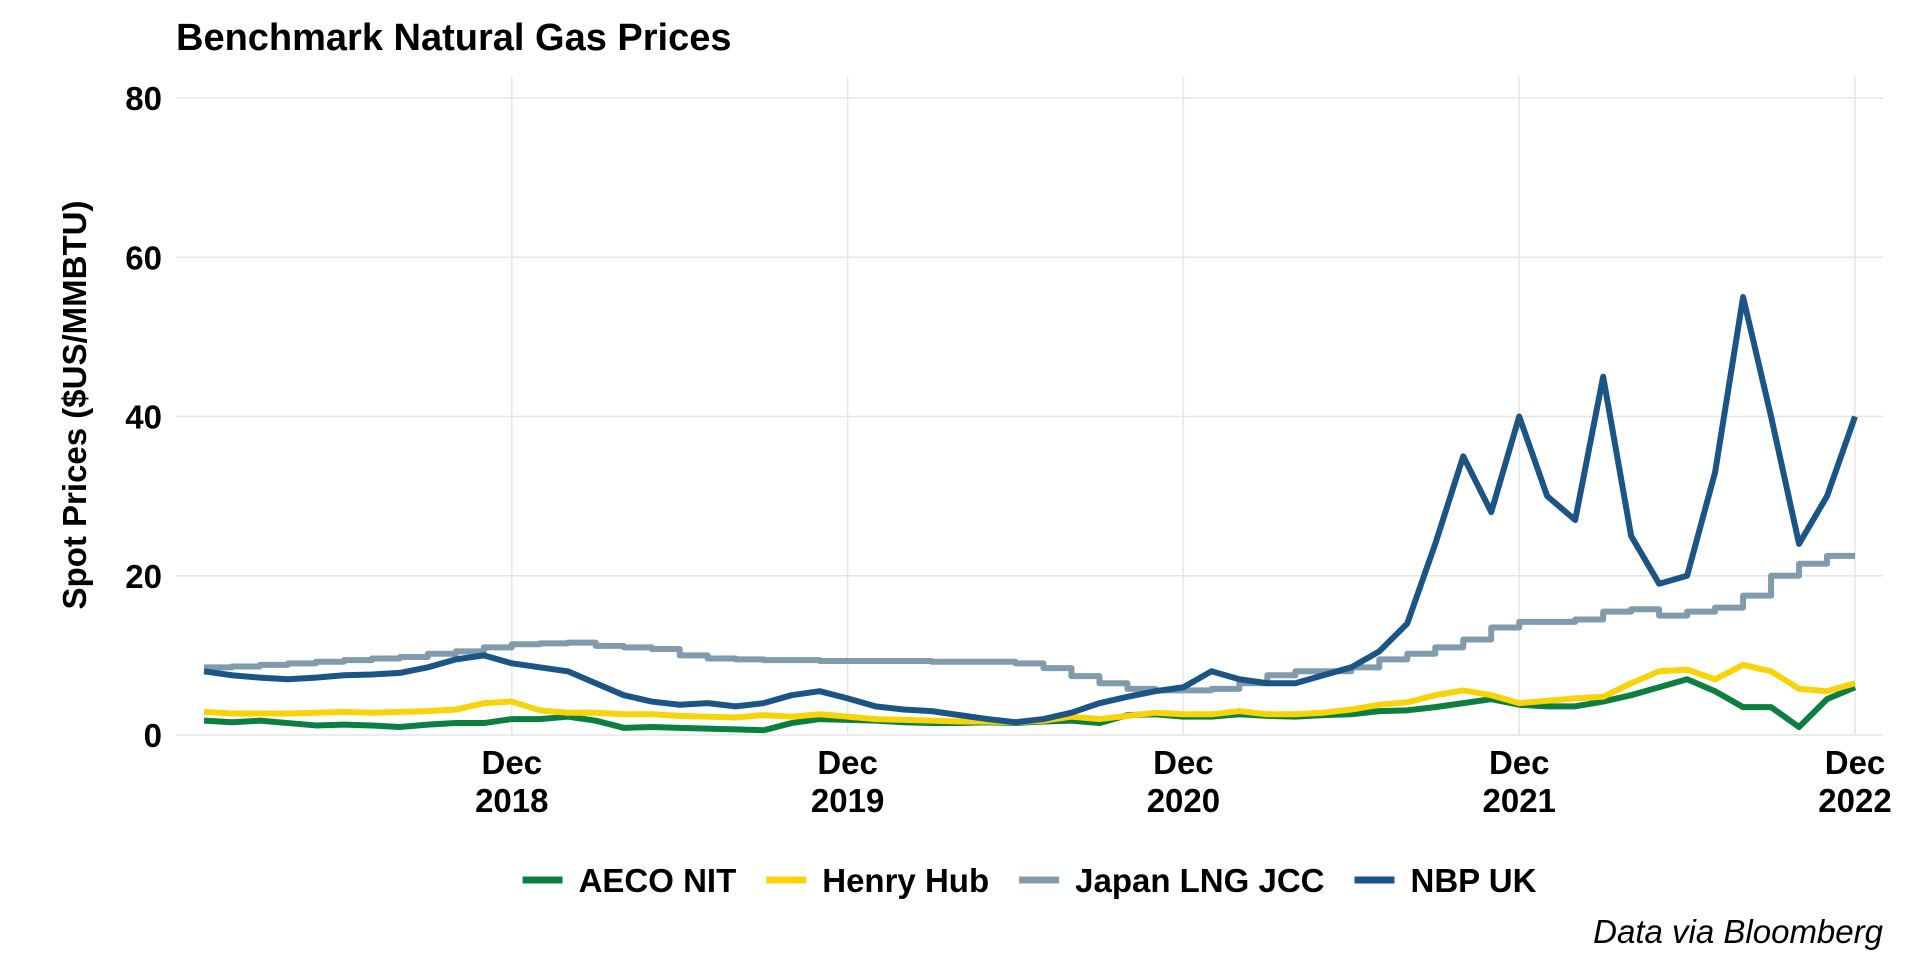 Image resolution: width=1920 pixels, height=960 pixels. Describe the element at coordinates (905, 880) in the screenshot. I see `legend-label: Henry Hub` at that location.